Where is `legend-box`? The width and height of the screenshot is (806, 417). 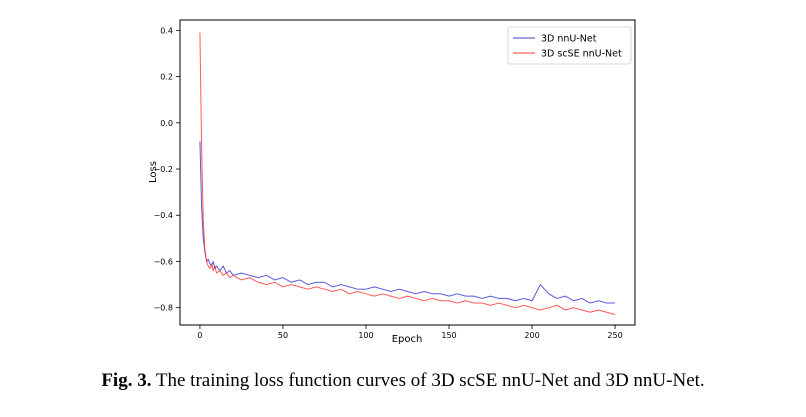 legend-box is located at coordinates (569, 45).